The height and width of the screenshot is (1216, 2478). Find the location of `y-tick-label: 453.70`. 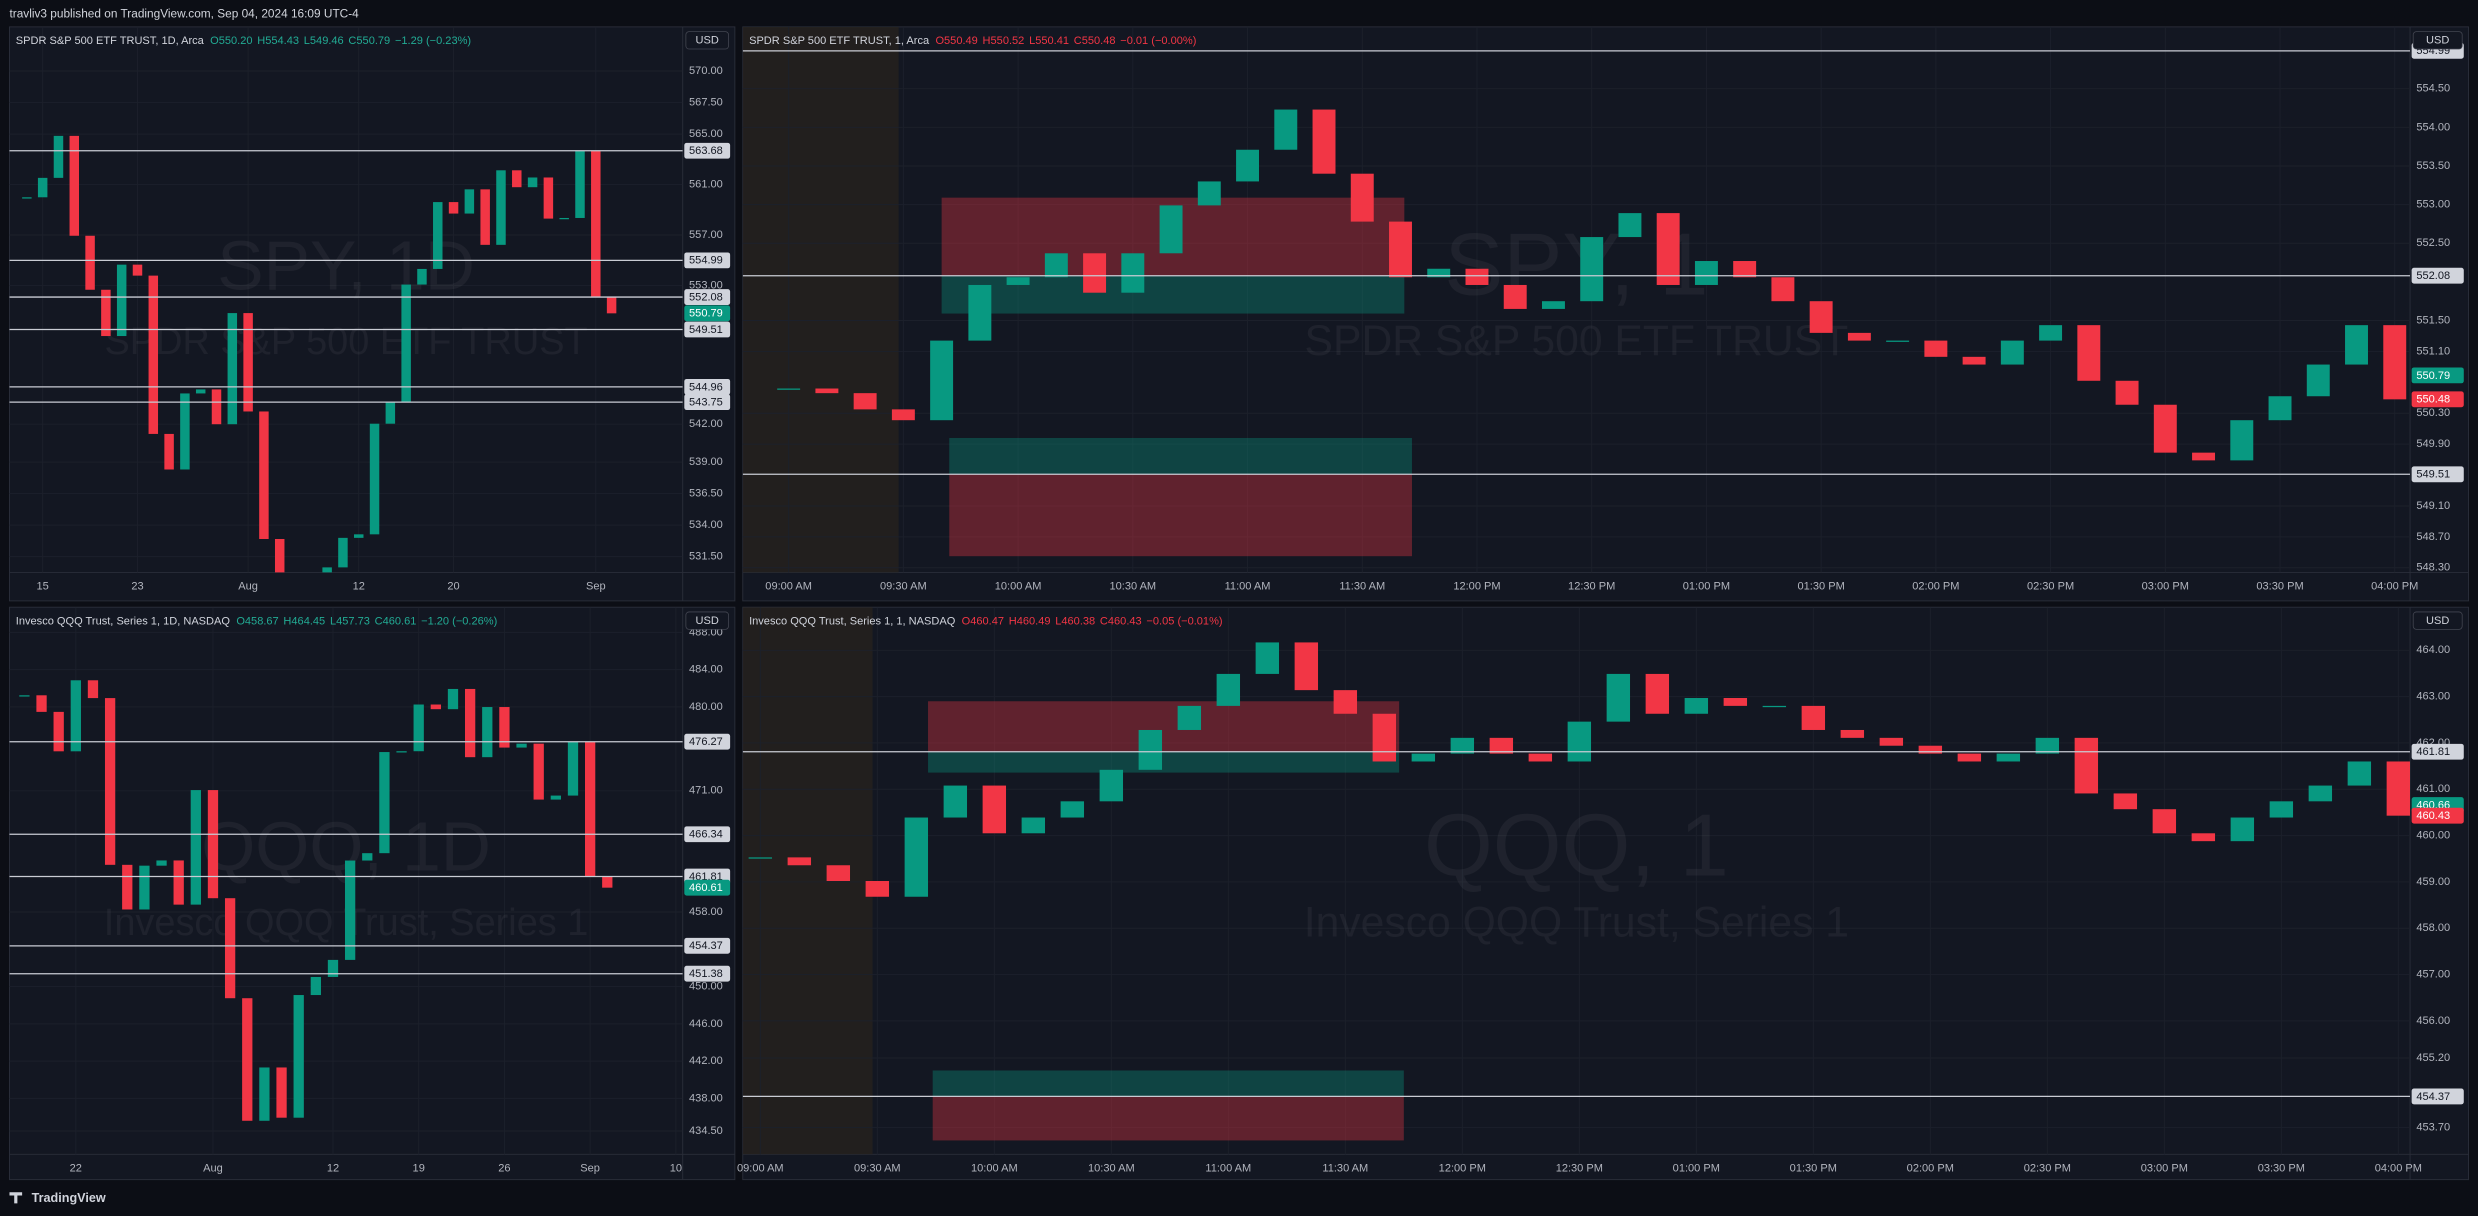

y-tick-label: 453.70 is located at coordinates (2433, 1127).